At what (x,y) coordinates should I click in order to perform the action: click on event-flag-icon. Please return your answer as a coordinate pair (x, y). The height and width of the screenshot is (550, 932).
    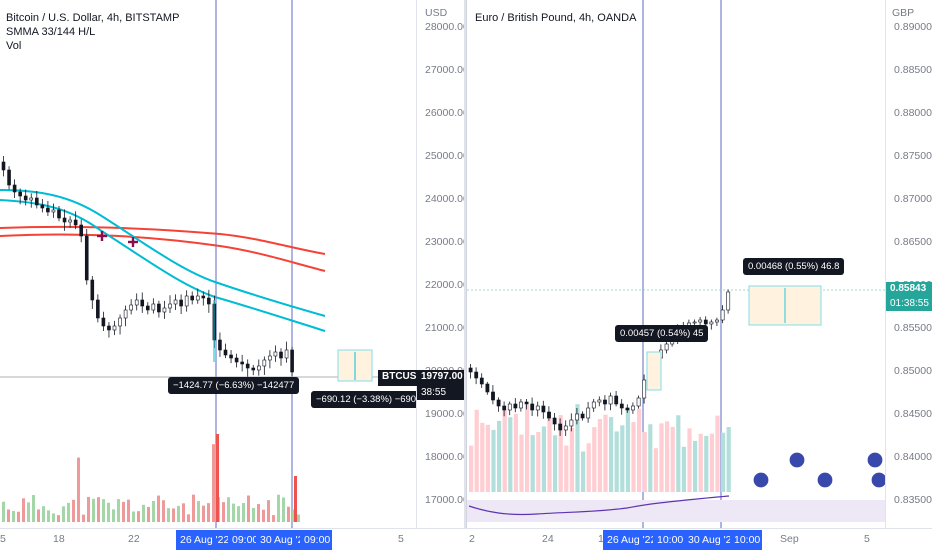
    Looking at the image, I should click on (825, 480).